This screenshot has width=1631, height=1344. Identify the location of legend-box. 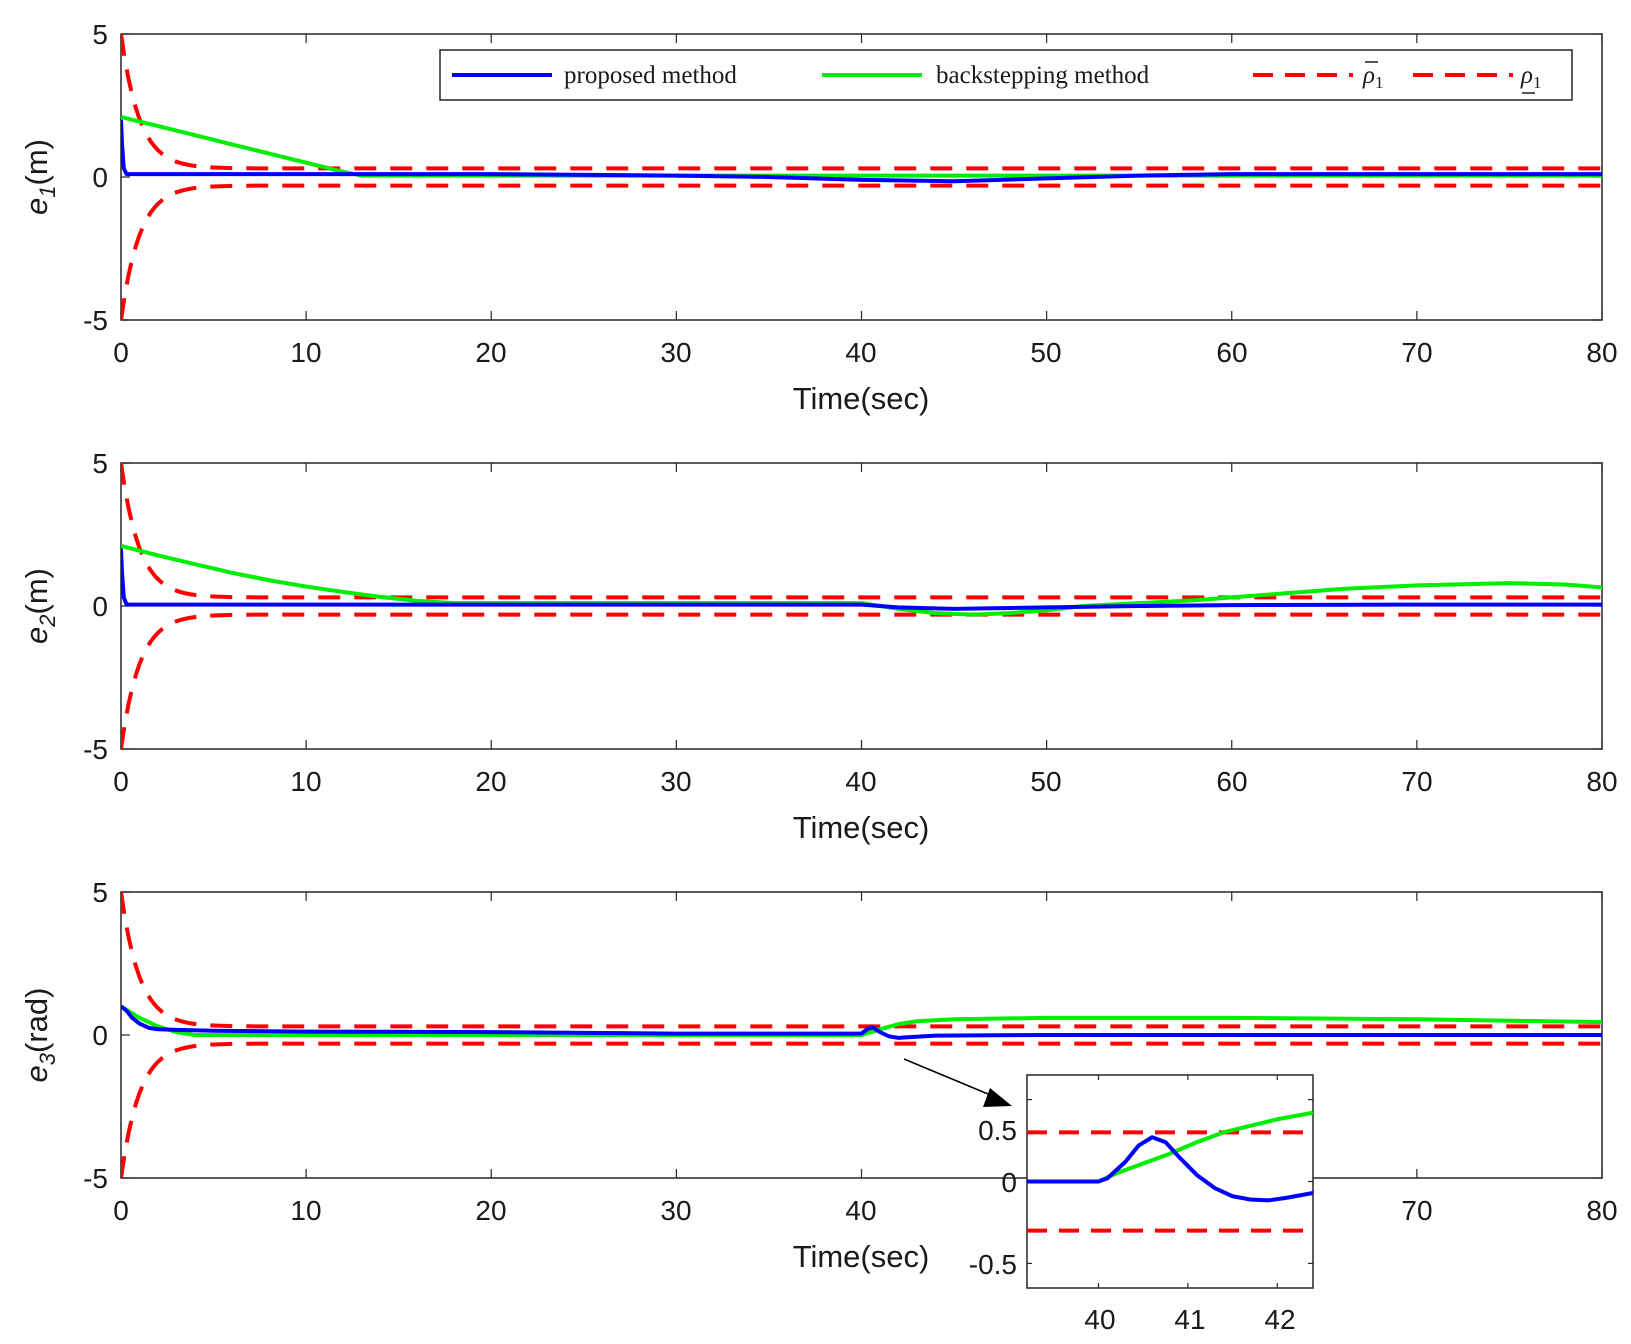
(1006, 75).